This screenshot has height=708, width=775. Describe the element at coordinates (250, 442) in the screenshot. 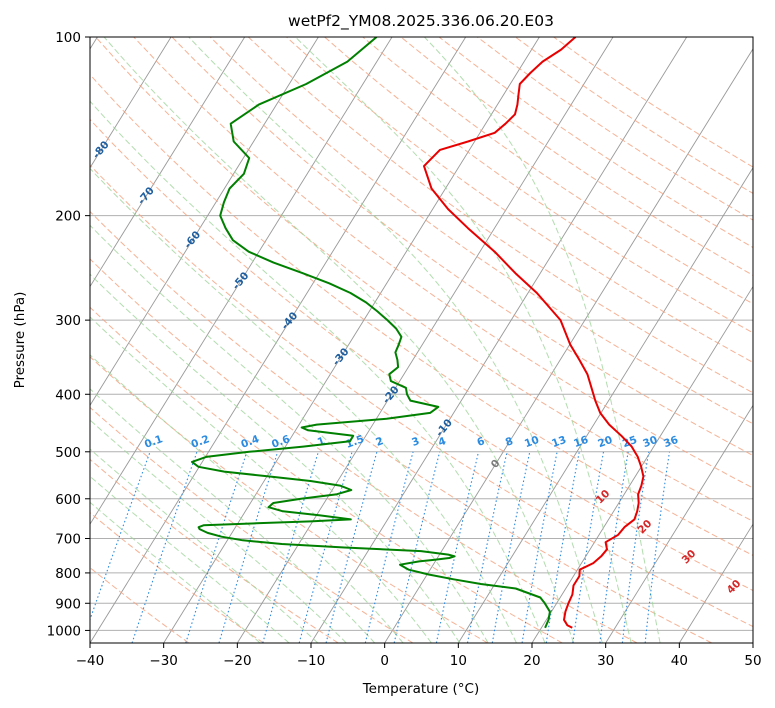

I see `mixing-ratio-label: 0.4` at that location.